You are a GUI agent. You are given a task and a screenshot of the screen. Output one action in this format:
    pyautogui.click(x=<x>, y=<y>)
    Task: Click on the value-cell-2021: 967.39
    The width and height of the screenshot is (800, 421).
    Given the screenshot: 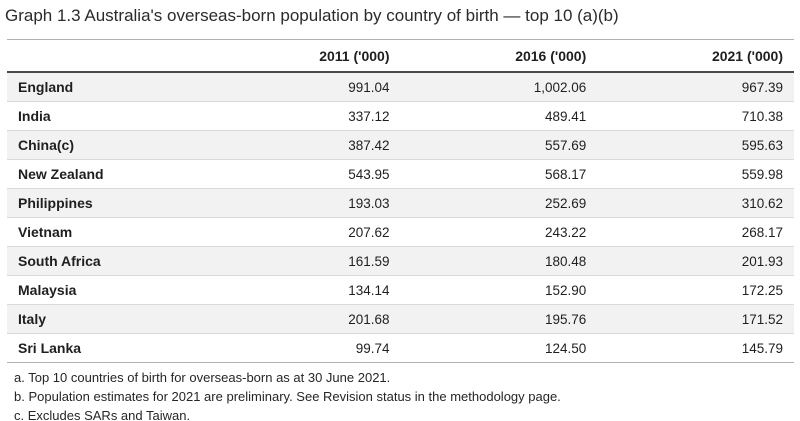 What is the action you would take?
    pyautogui.click(x=695, y=87)
    